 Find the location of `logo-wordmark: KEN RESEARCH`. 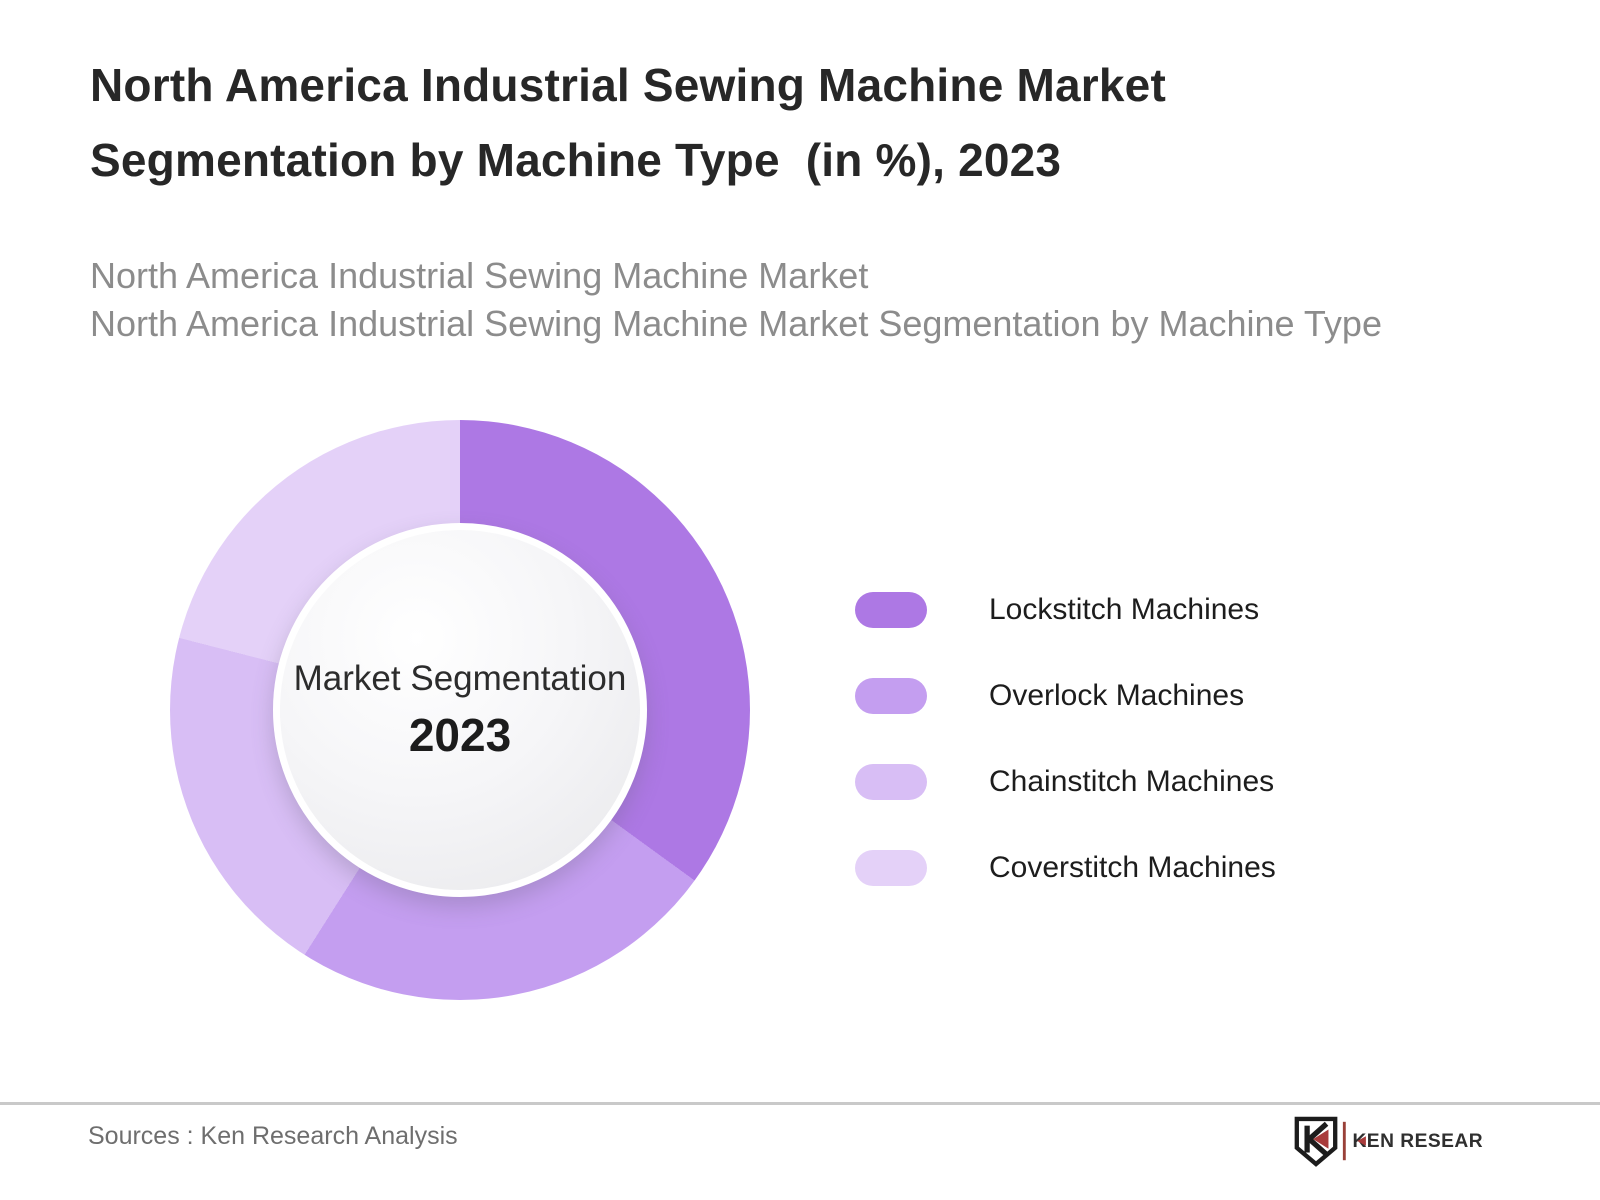

logo-wordmark: KEN RESEARCH is located at coordinates (1418, 1141).